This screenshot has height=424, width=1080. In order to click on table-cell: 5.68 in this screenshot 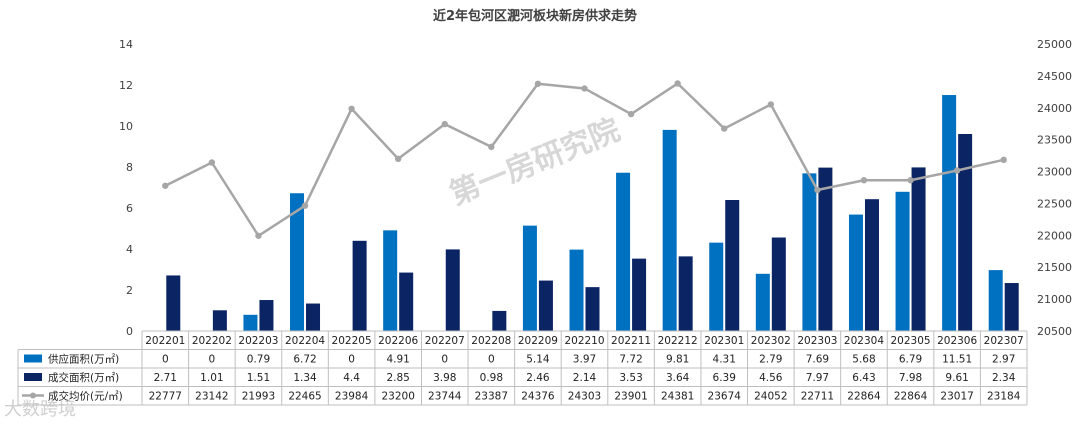, I will do `click(863, 360)`.